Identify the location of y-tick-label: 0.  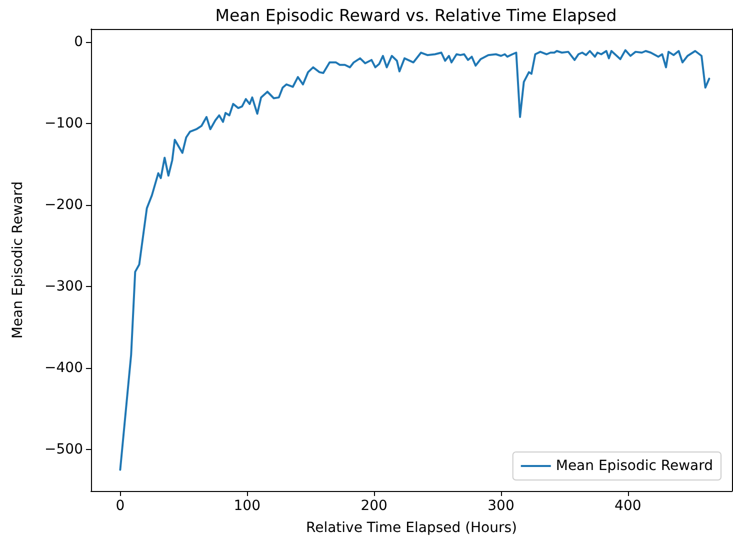
(78, 42).